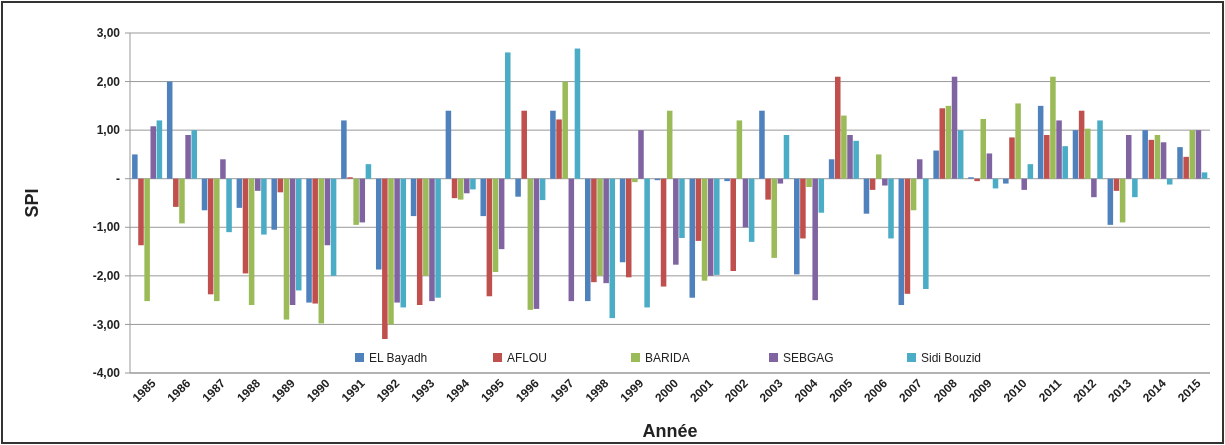 Image resolution: width=1225 pixels, height=445 pixels. What do you see at coordinates (106, 276) in the screenshot?
I see `y-tick-label: -2,00` at bounding box center [106, 276].